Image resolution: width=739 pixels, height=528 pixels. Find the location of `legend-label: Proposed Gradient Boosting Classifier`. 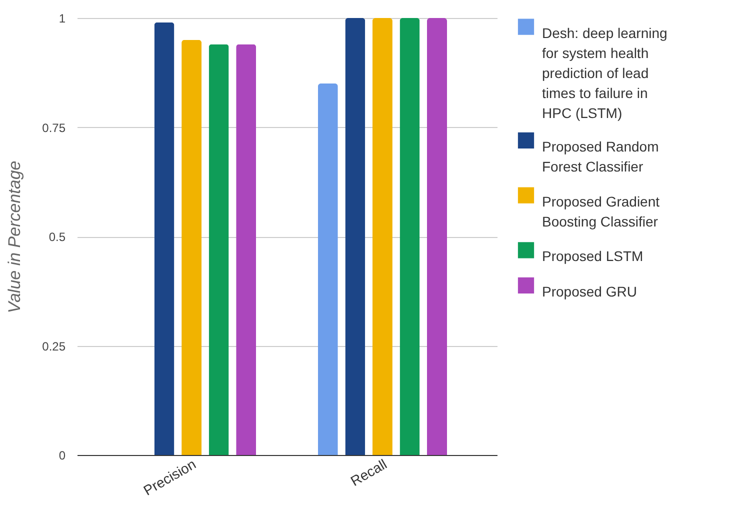

legend-label: Proposed Gradient Boosting Classifier is located at coordinates (601, 211).